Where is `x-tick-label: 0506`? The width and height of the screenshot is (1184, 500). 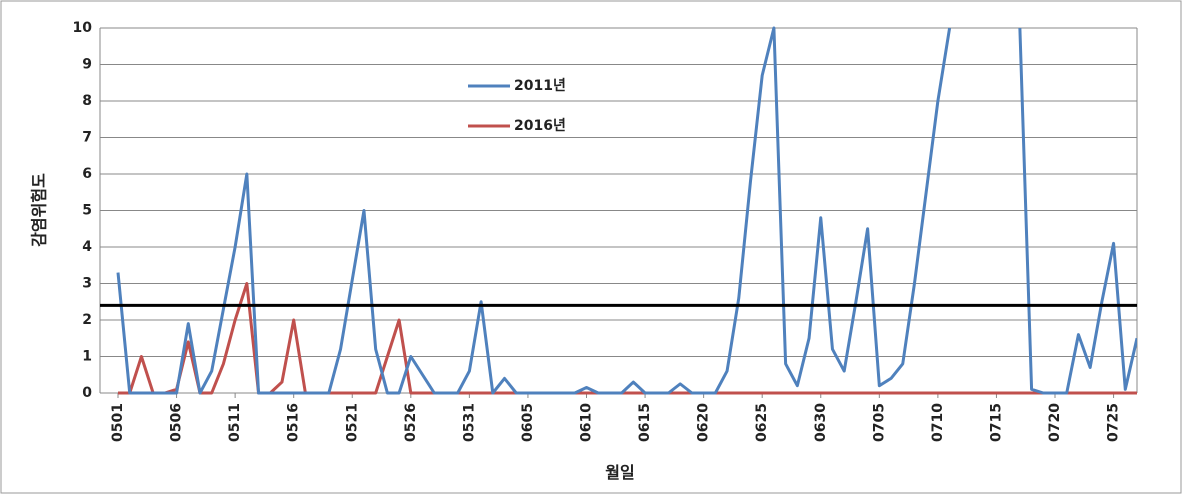
x-tick-label: 0506 is located at coordinates (177, 422).